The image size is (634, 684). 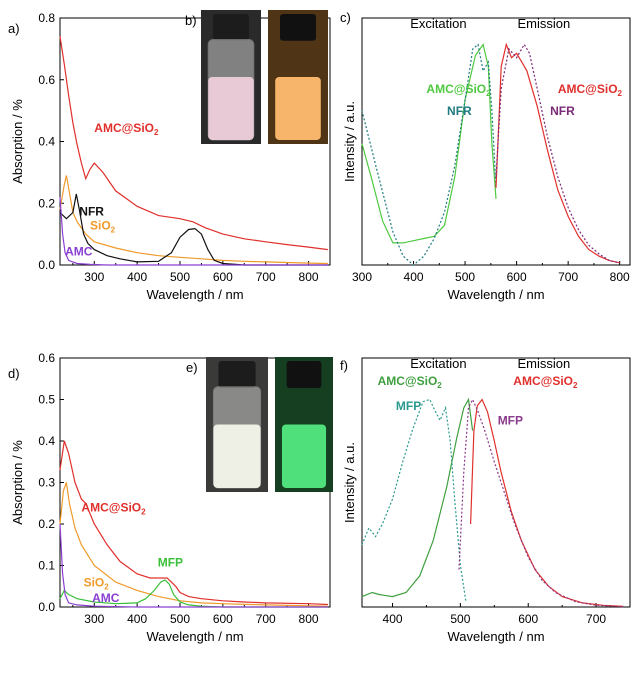 What do you see at coordinates (194, 636) in the screenshot?
I see `x-axis-label-d: Wavelength / nm` at bounding box center [194, 636].